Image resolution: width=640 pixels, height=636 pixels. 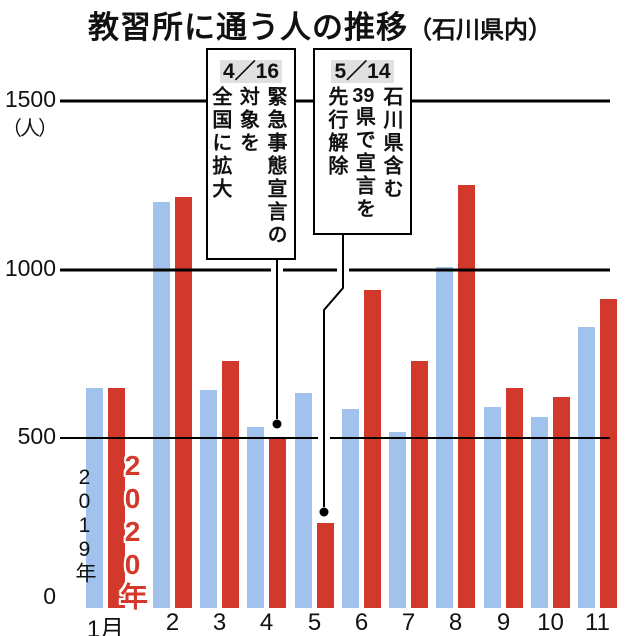 I want to click on series-label-2019: 2019年, so click(x=84, y=525).